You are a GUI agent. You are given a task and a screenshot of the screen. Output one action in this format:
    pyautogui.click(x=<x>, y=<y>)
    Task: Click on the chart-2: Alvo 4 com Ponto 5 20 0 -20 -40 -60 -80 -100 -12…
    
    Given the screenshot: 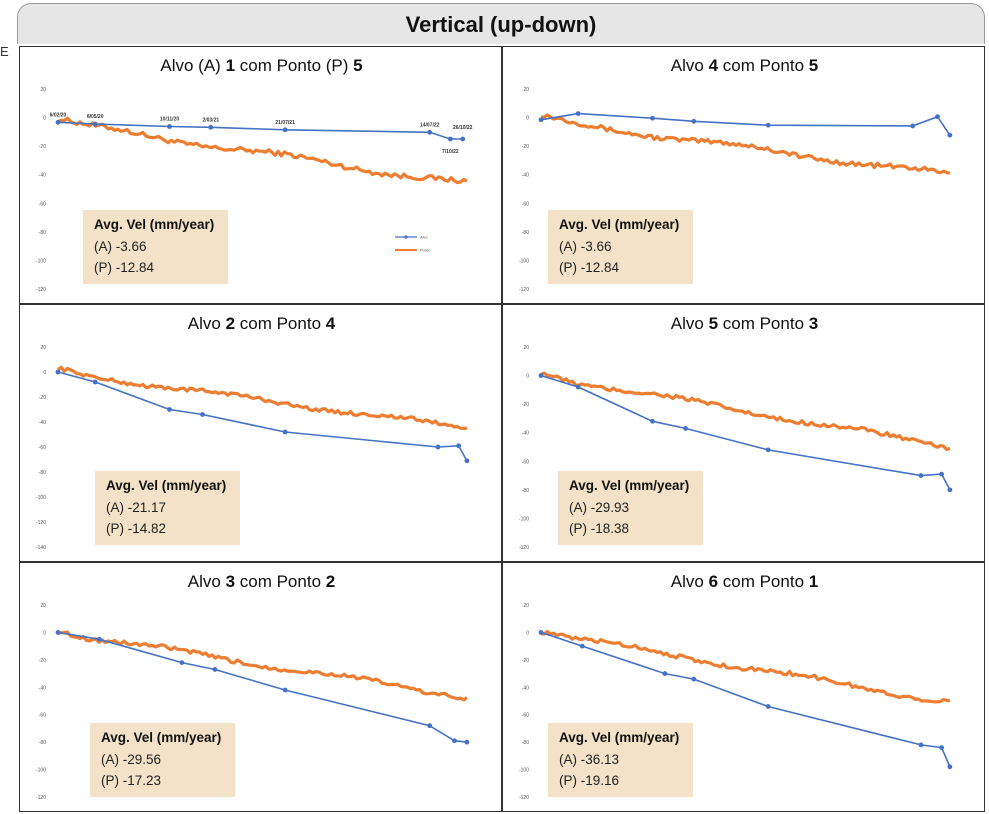 What is the action you would take?
    pyautogui.click(x=736, y=174)
    